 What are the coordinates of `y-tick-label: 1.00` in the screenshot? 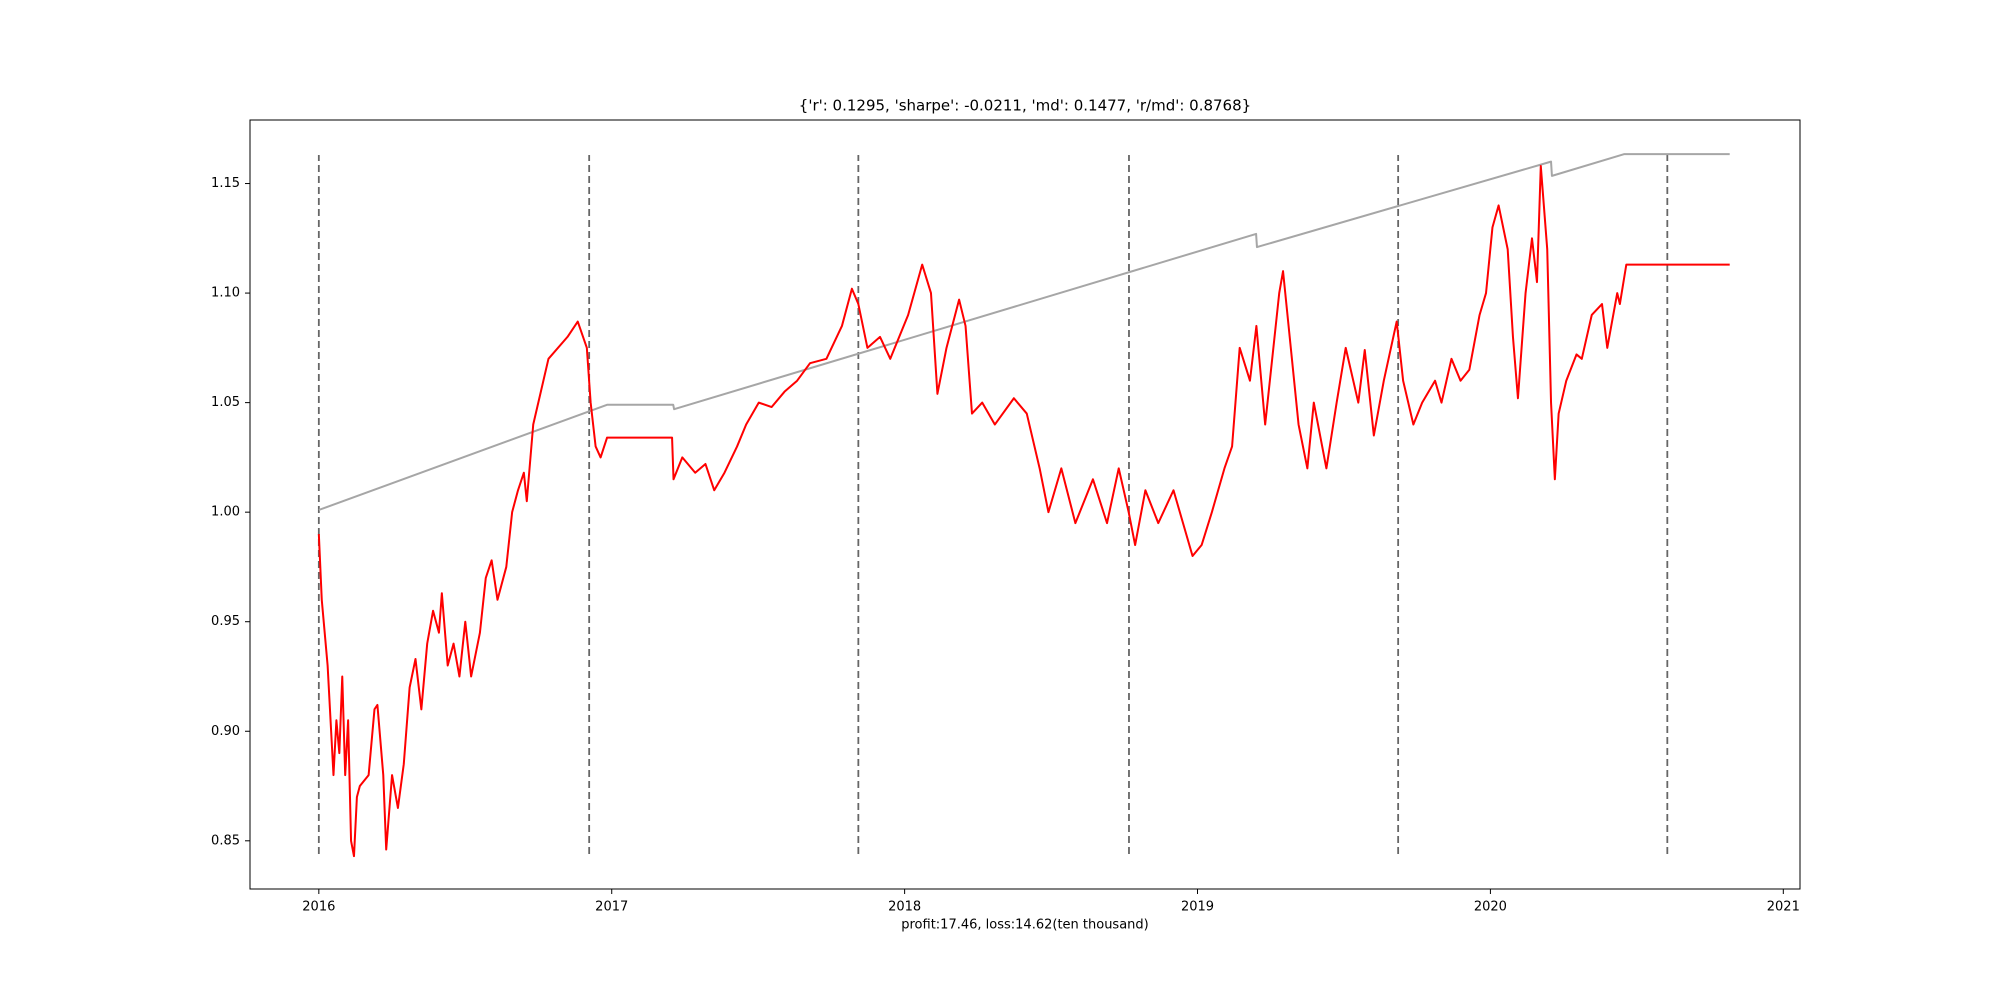 It's located at (225, 512).